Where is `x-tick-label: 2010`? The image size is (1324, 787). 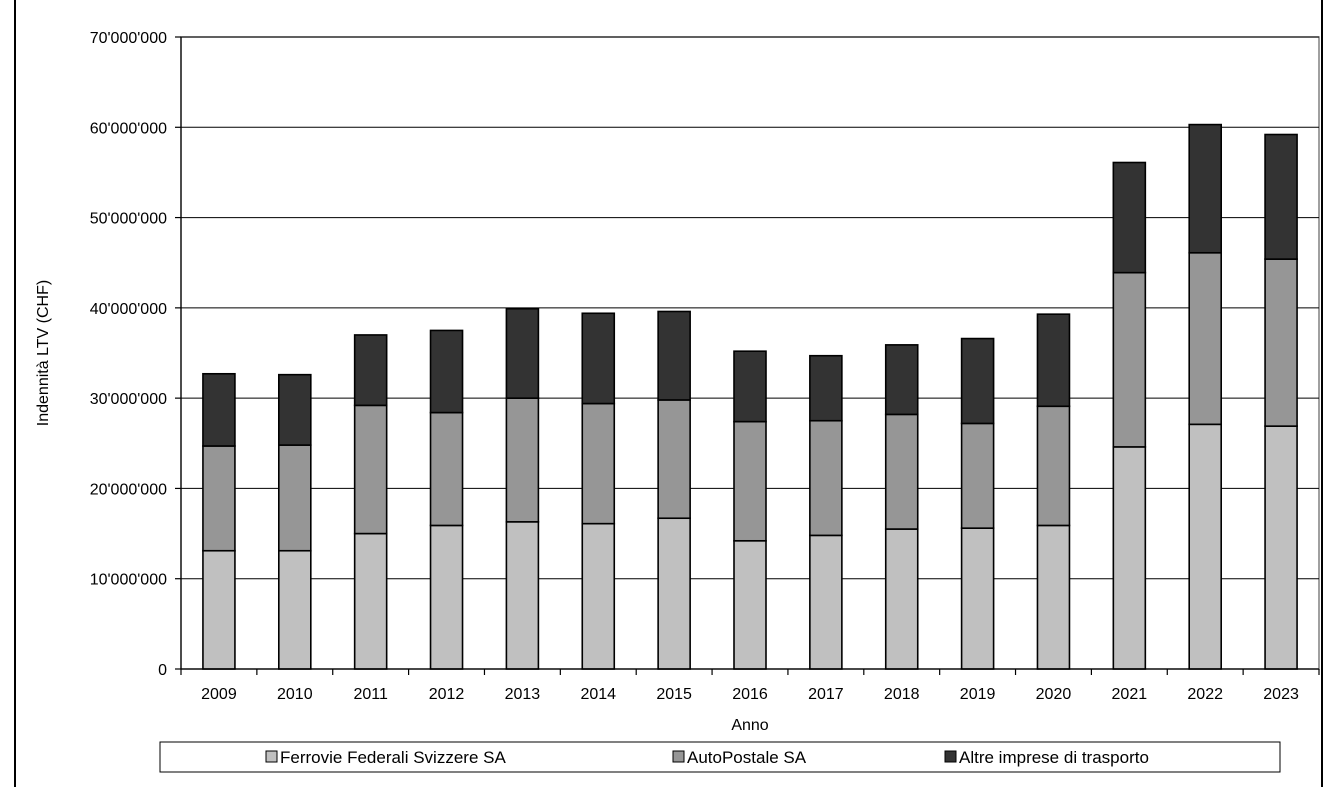 x-tick-label: 2010 is located at coordinates (295, 694).